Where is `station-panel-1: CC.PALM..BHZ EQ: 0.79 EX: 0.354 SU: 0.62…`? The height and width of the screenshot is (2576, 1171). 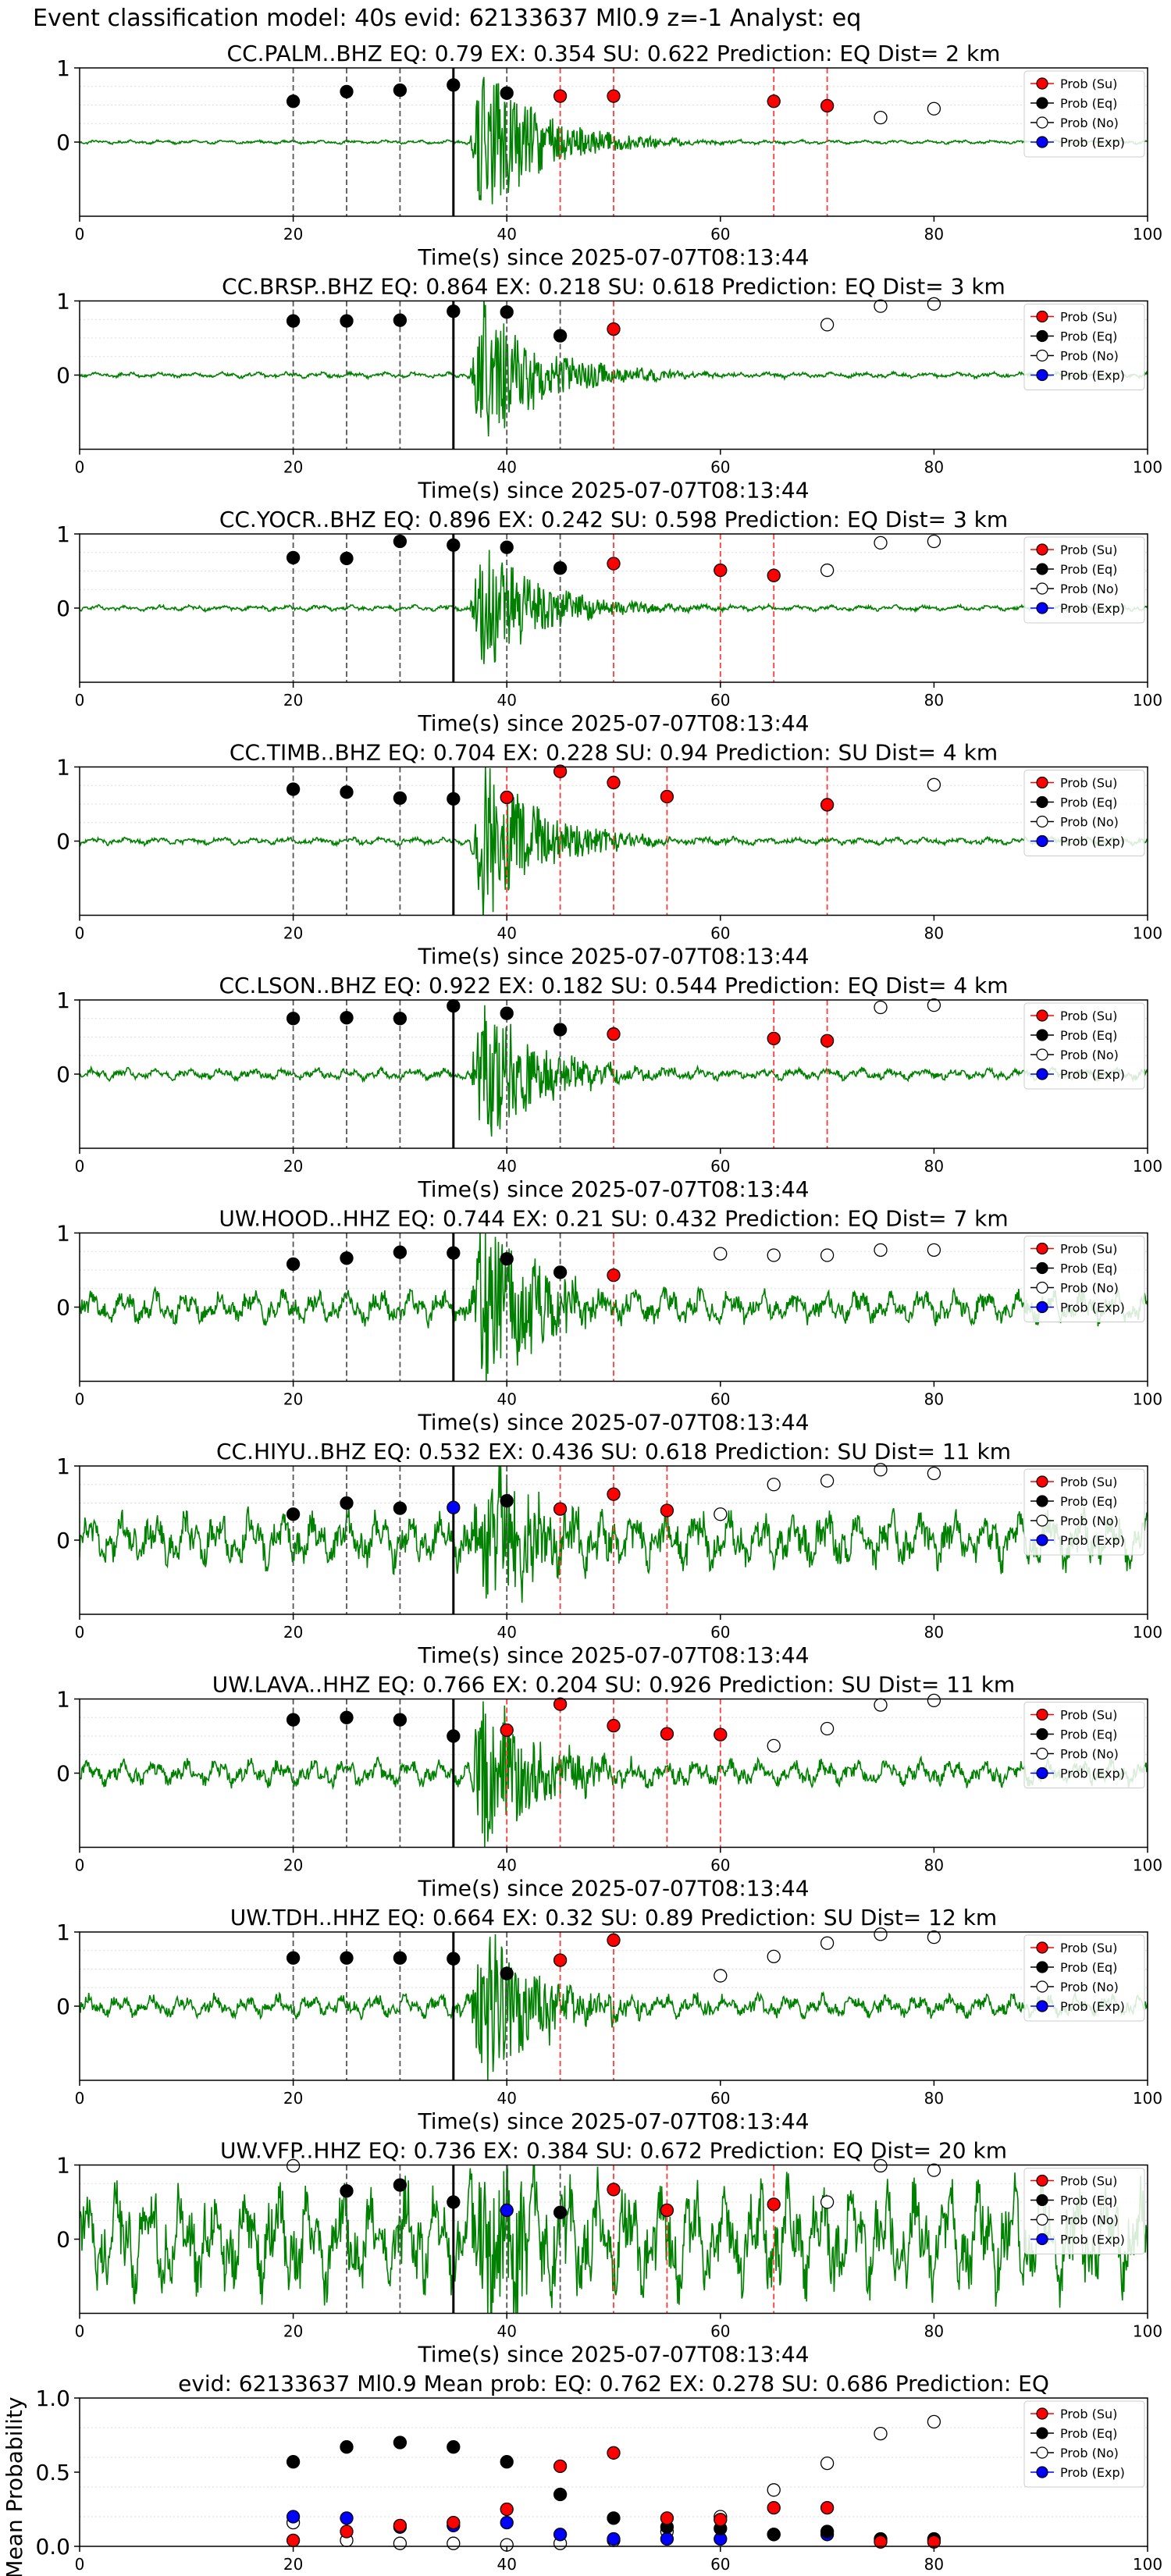 station-panel-1: CC.PALM..BHZ EQ: 0.79 EX: 0.354 SU: 0.62… is located at coordinates (609, 155).